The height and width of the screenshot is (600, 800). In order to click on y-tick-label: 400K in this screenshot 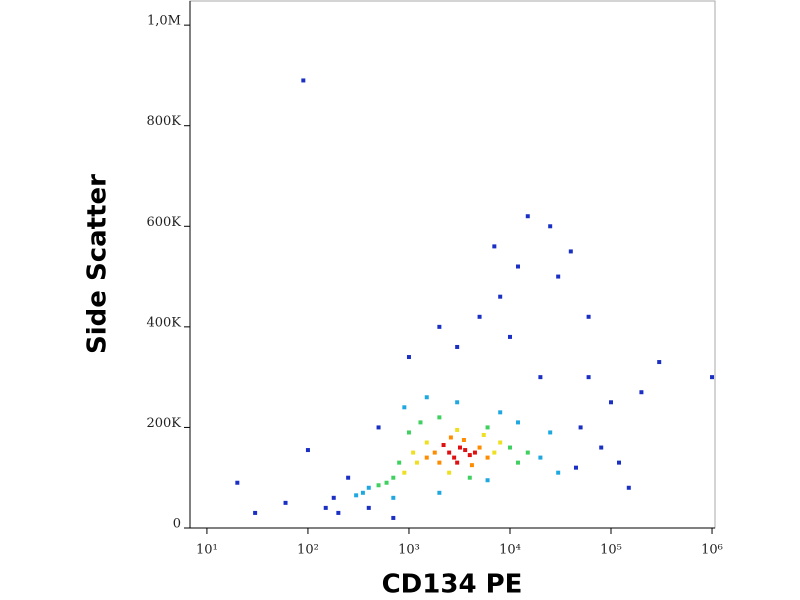, I will do `click(163, 322)`.